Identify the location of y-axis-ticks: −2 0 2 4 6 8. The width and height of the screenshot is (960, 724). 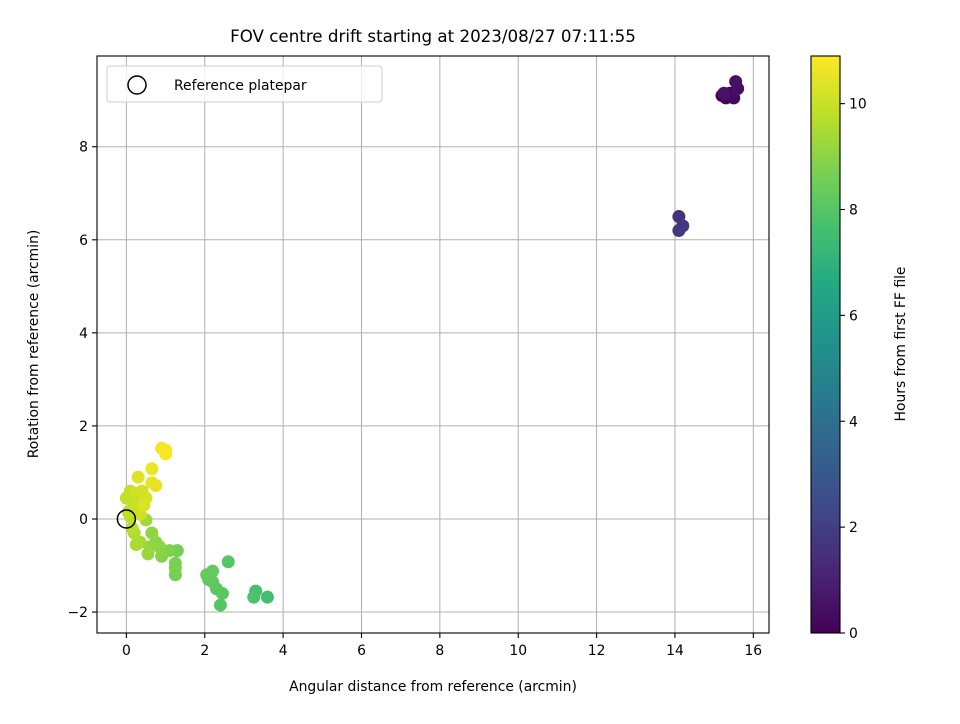
(82, 380).